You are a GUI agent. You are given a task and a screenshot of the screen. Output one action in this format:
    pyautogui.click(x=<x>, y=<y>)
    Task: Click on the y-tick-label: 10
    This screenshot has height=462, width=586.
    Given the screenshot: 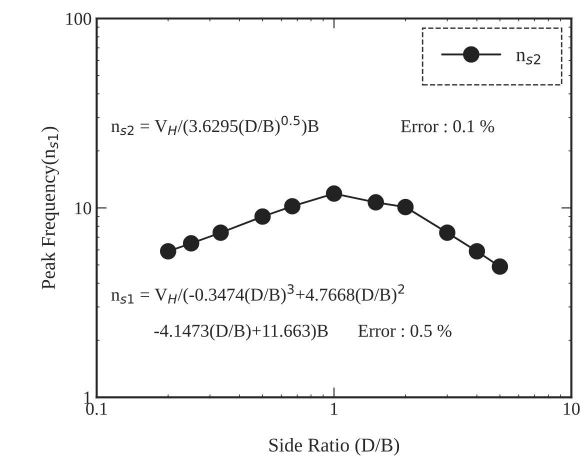 What is the action you would take?
    pyautogui.click(x=83, y=208)
    